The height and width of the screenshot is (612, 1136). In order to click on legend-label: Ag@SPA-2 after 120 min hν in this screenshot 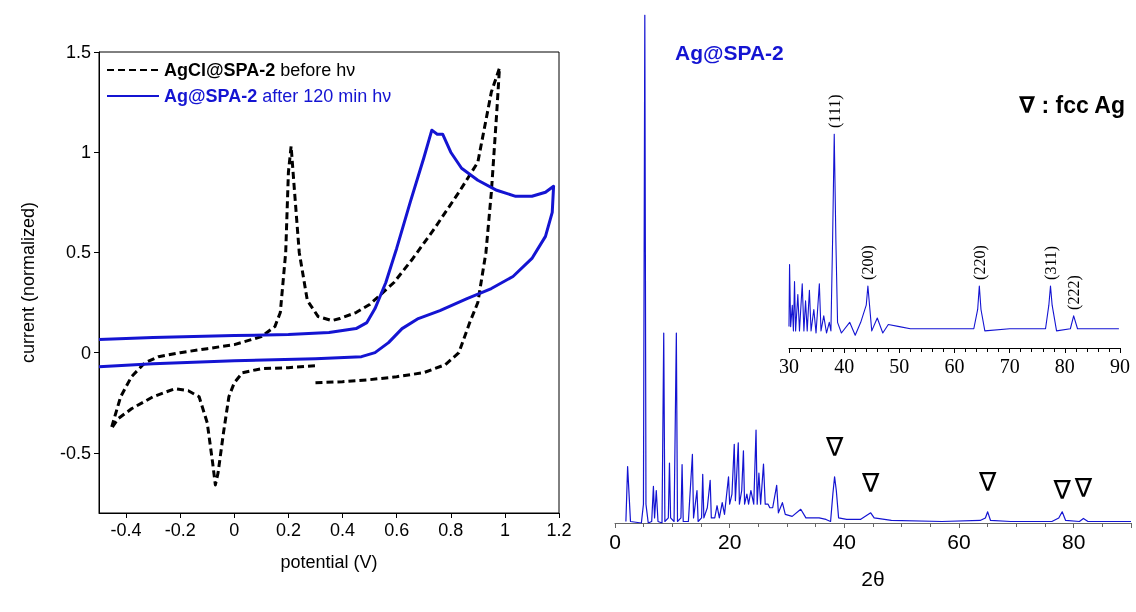, I will do `click(278, 96)`.